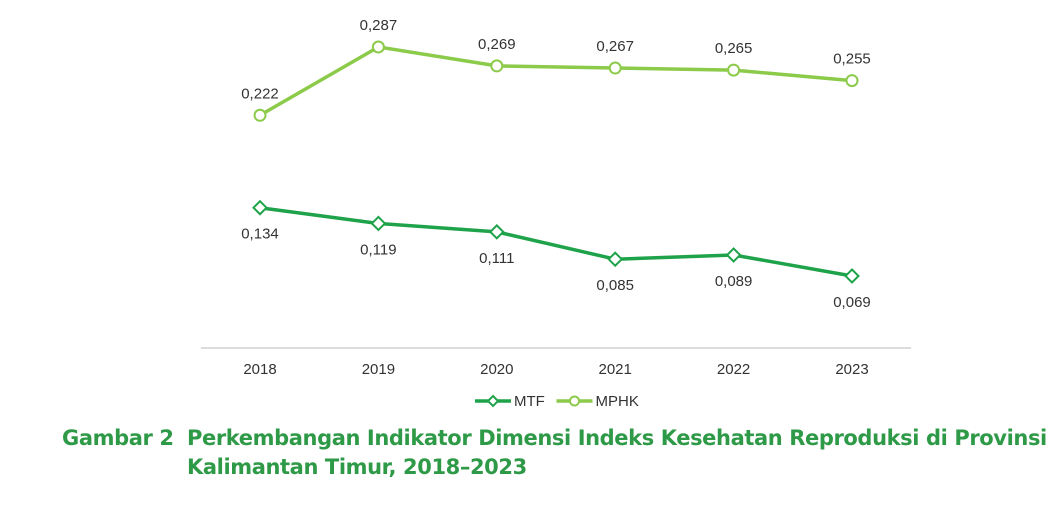 The width and height of the screenshot is (1061, 506). I want to click on data-label: 0,089, so click(734, 281).